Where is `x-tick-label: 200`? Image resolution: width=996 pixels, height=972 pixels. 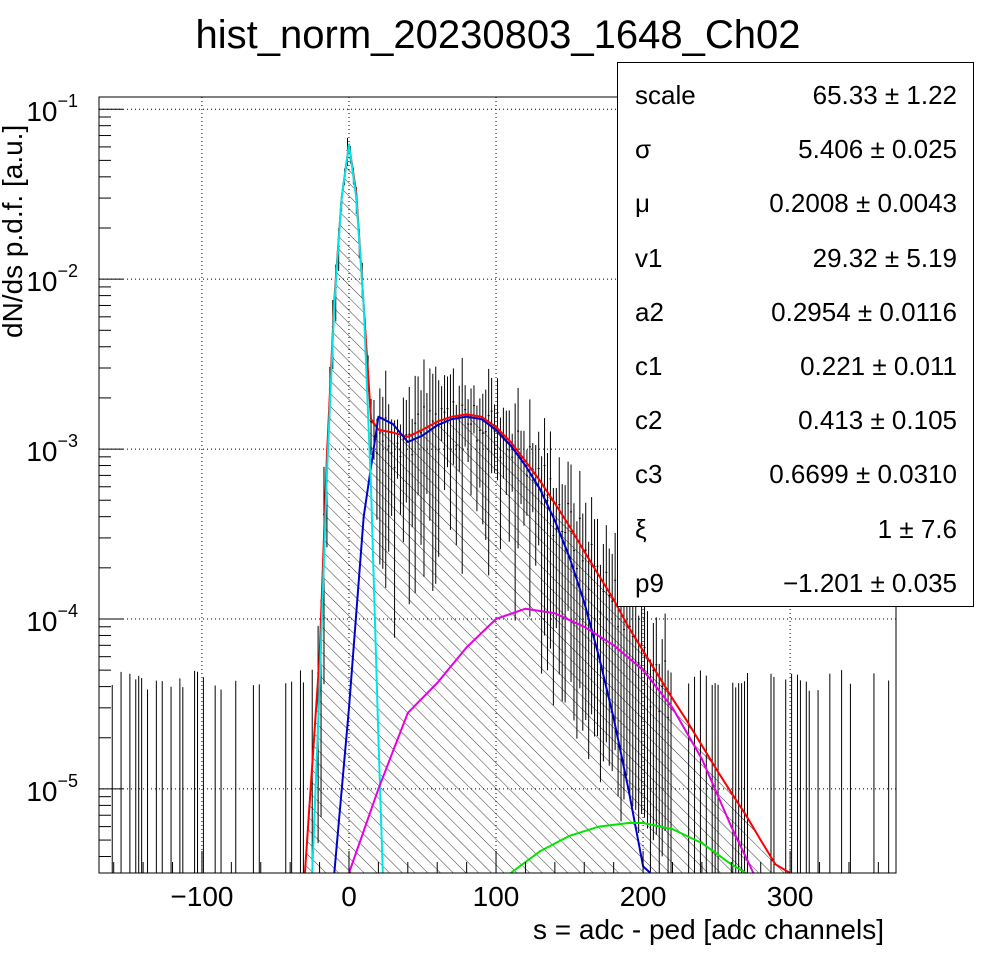 x-tick-label: 200 is located at coordinates (643, 896).